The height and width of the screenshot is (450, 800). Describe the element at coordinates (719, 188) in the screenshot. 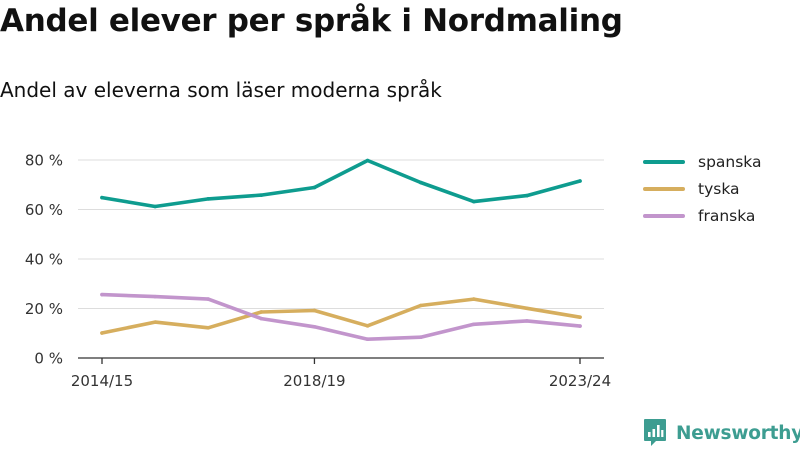

I see `legend-label-tyska: tyska` at that location.